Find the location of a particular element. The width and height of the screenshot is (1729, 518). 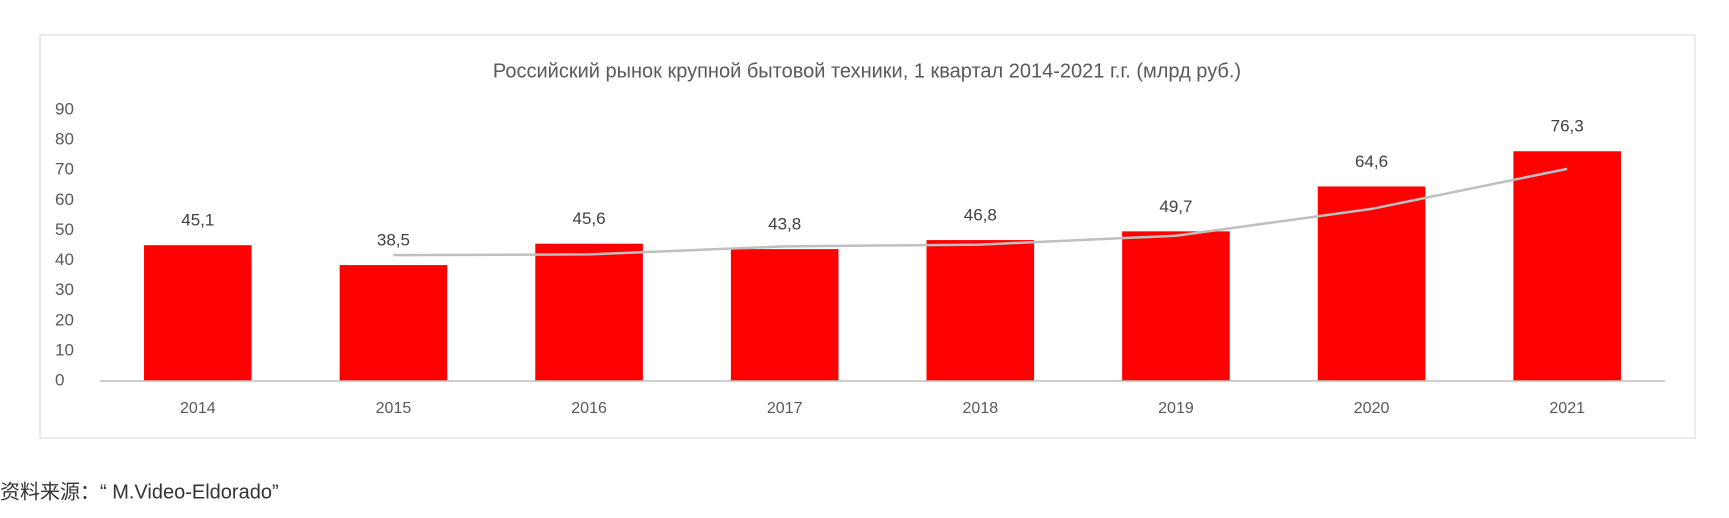

data-label: 38,5 is located at coordinates (393, 240).